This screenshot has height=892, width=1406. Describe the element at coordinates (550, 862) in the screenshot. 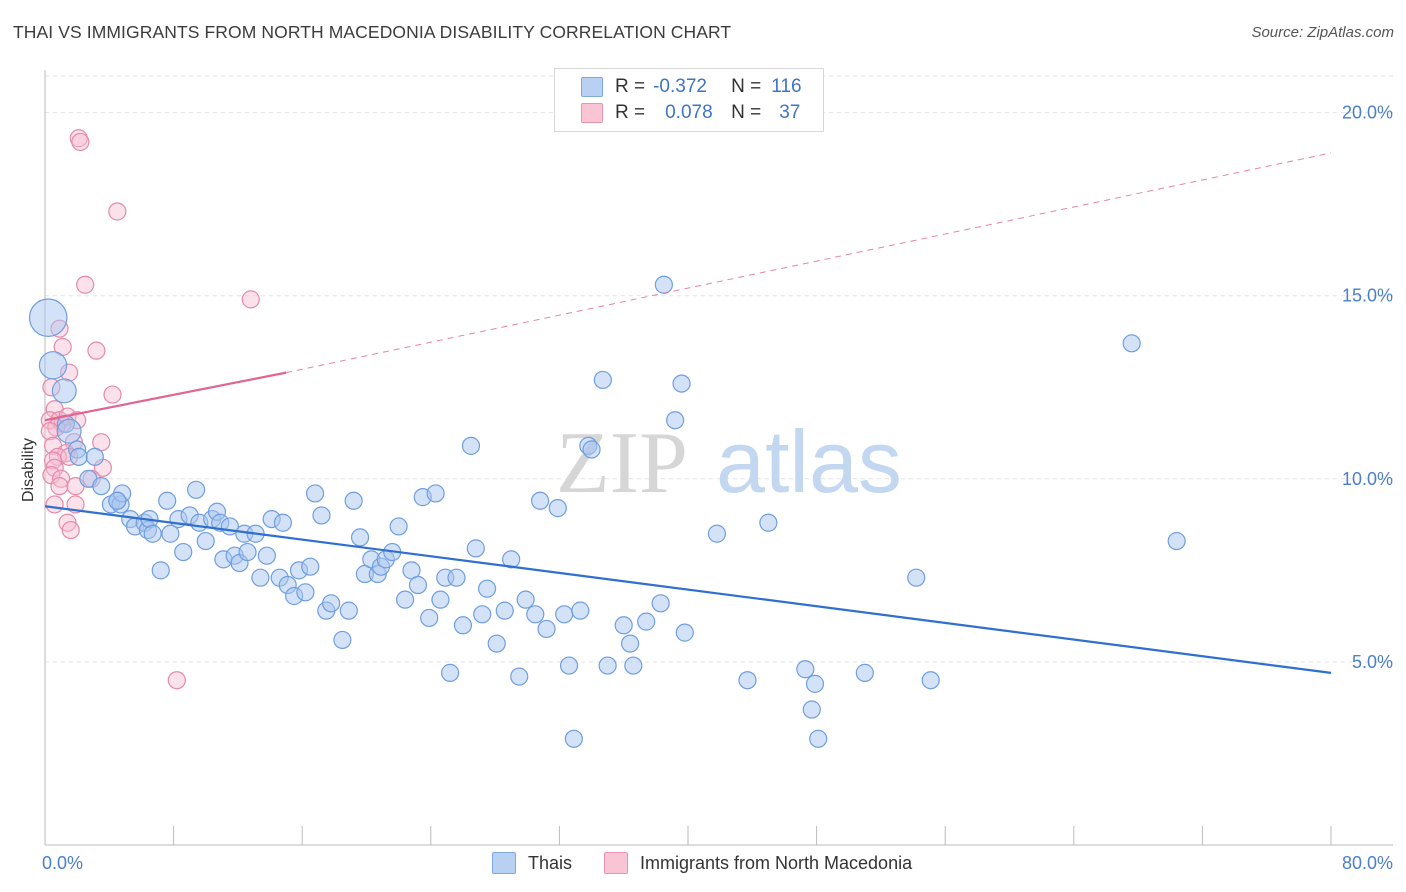

I see `legend-label-thais: Thais` at that location.